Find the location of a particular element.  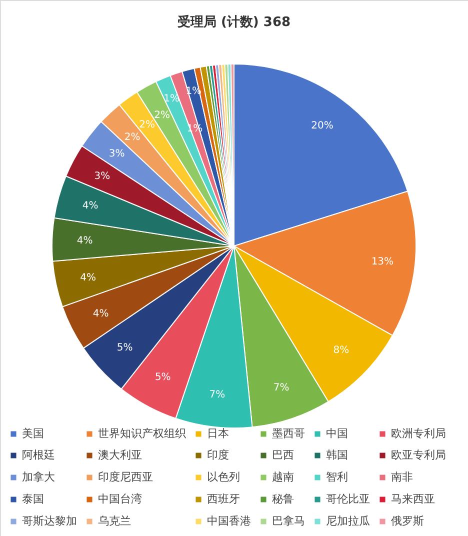

legend-label: 中国 is located at coordinates (337, 433).